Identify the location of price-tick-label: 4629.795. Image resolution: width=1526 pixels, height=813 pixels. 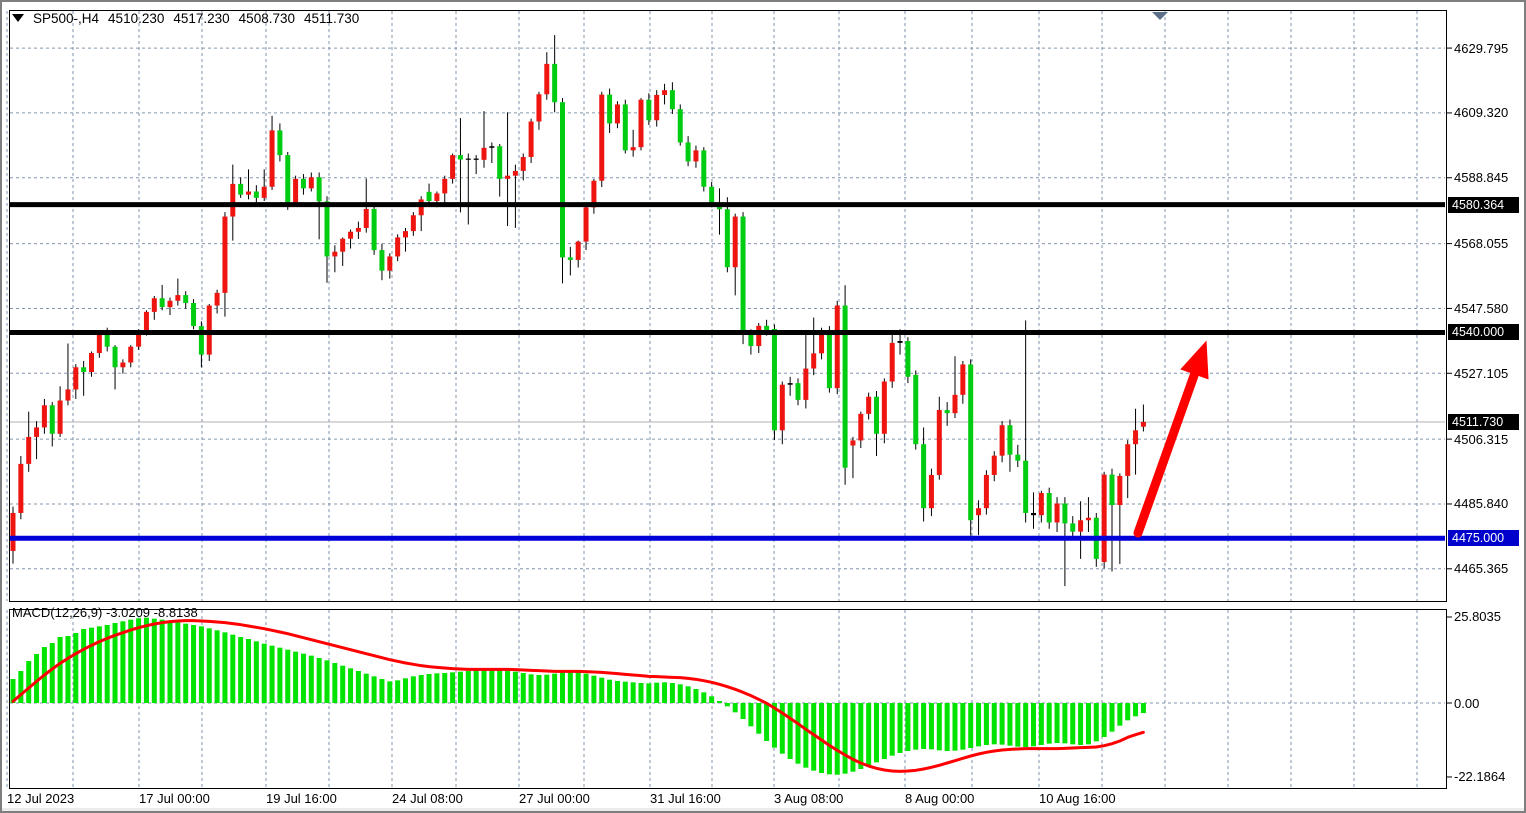
(1481, 48).